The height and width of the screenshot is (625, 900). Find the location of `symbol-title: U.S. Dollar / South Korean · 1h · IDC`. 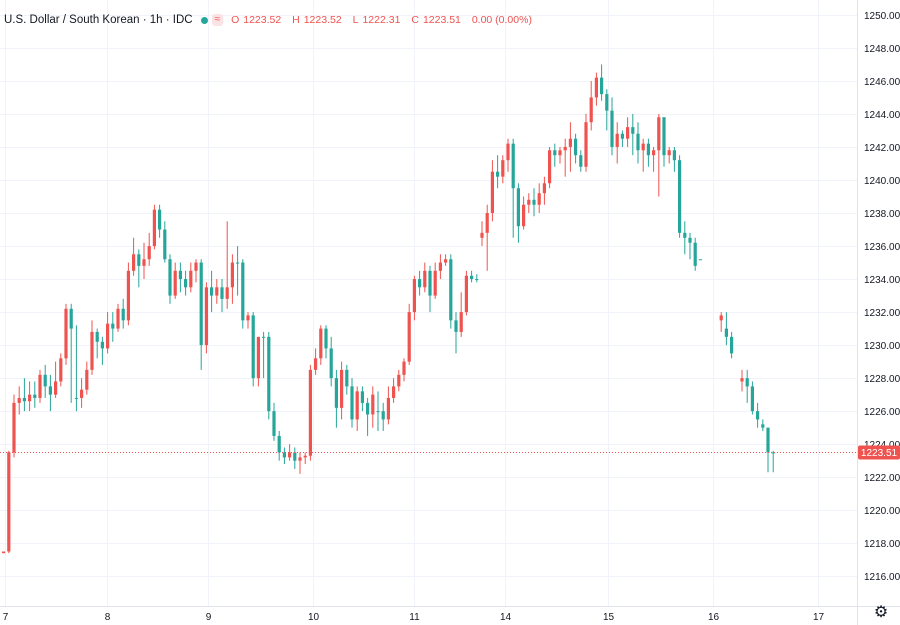

symbol-title: U.S. Dollar / South Korean · 1h · IDC is located at coordinates (98, 20).